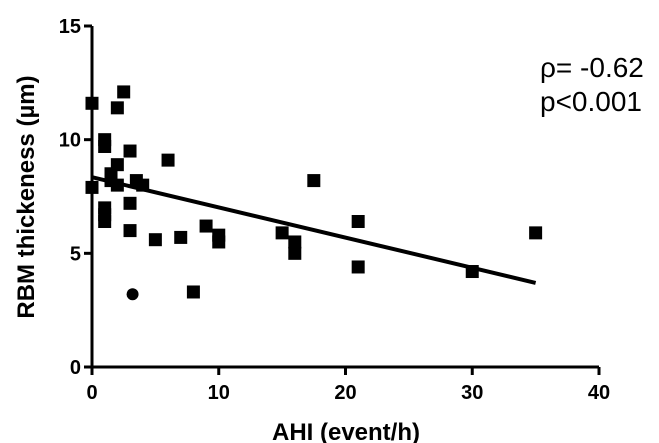  Describe the element at coordinates (472, 393) in the screenshot. I see `x-tick-label: 30` at that location.